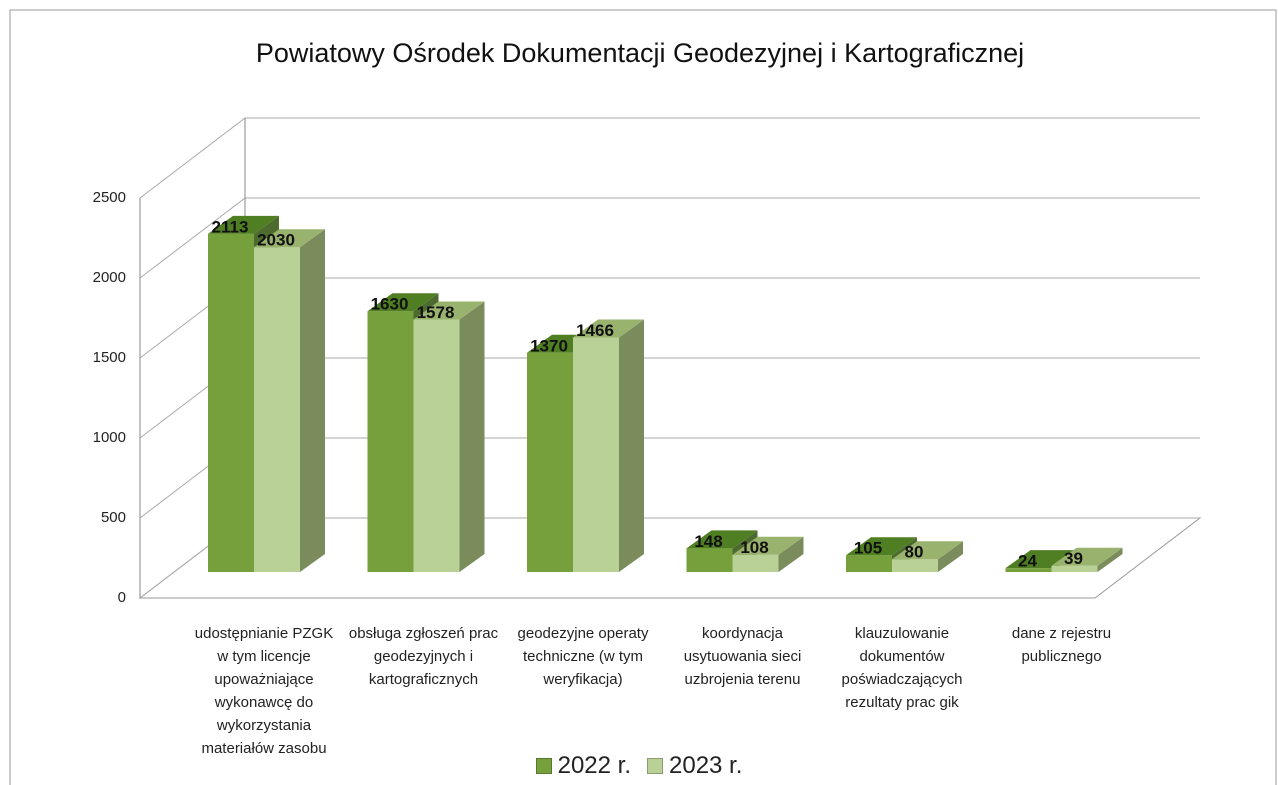 Image resolution: width=1278 pixels, height=785 pixels. I want to click on value-label: 2030, so click(276, 240).